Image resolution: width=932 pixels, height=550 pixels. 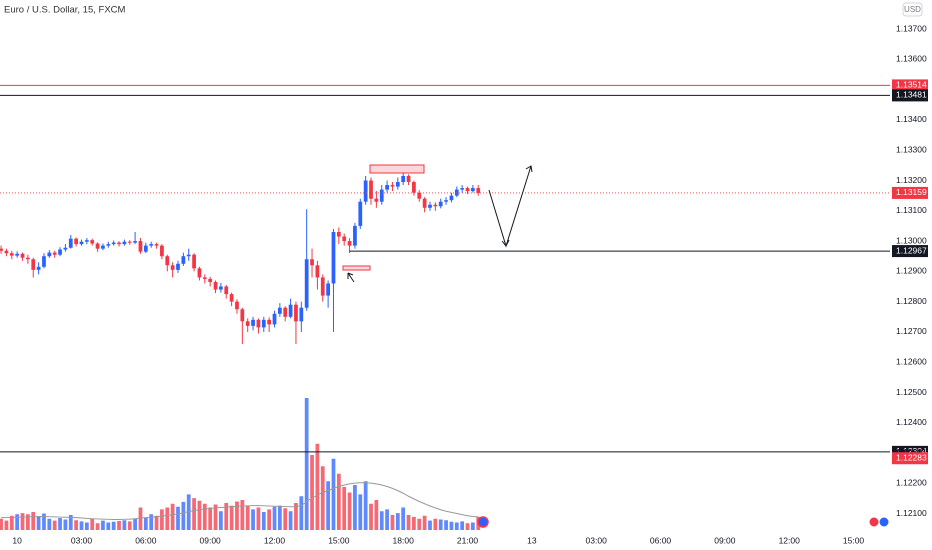 I want to click on zone-box, so click(x=356, y=268).